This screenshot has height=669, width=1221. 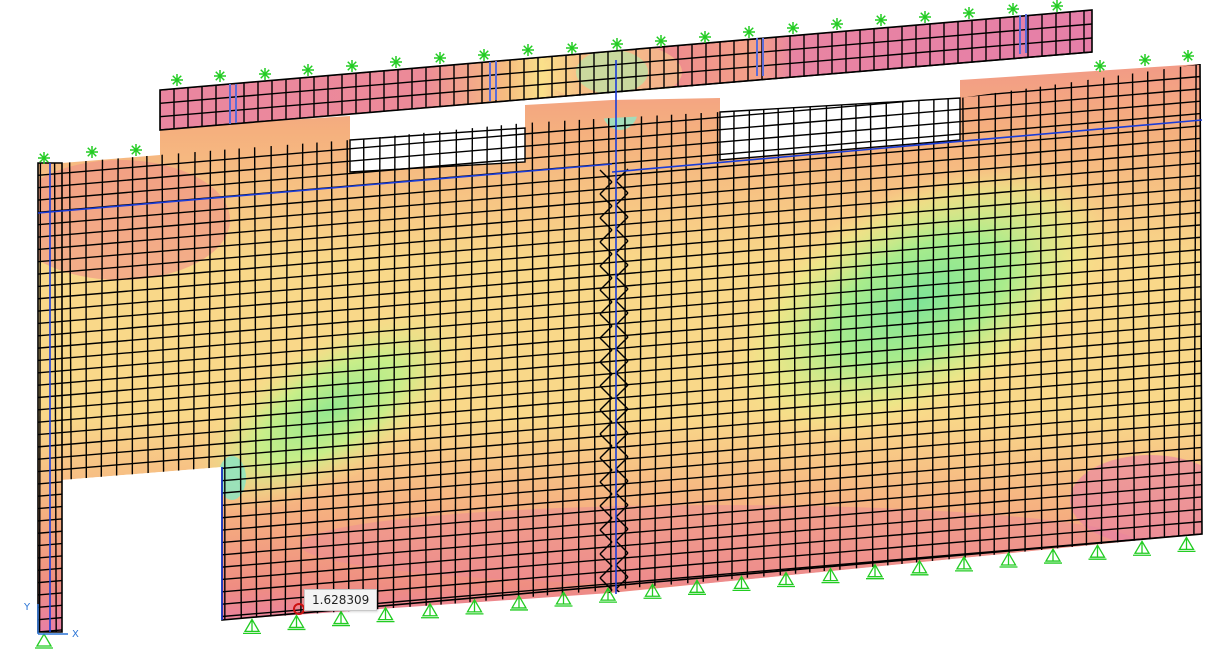 I want to click on wall-opening-left, so click(x=437, y=150).